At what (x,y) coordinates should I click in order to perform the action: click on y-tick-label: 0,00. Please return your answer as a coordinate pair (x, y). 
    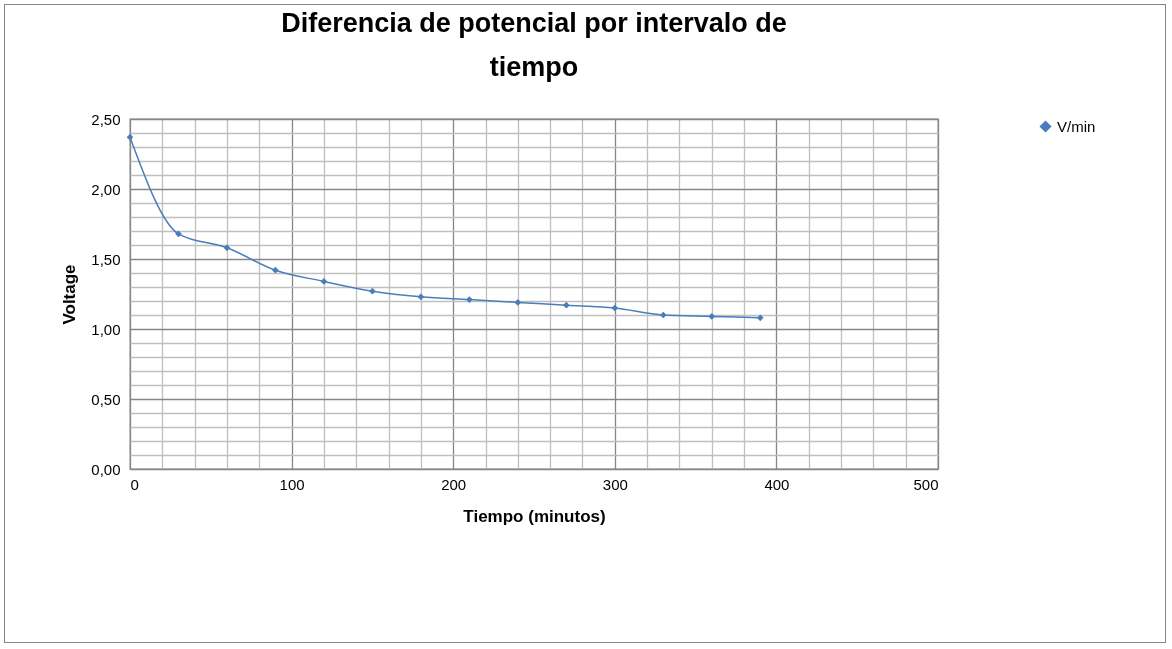
    Looking at the image, I should click on (106, 469).